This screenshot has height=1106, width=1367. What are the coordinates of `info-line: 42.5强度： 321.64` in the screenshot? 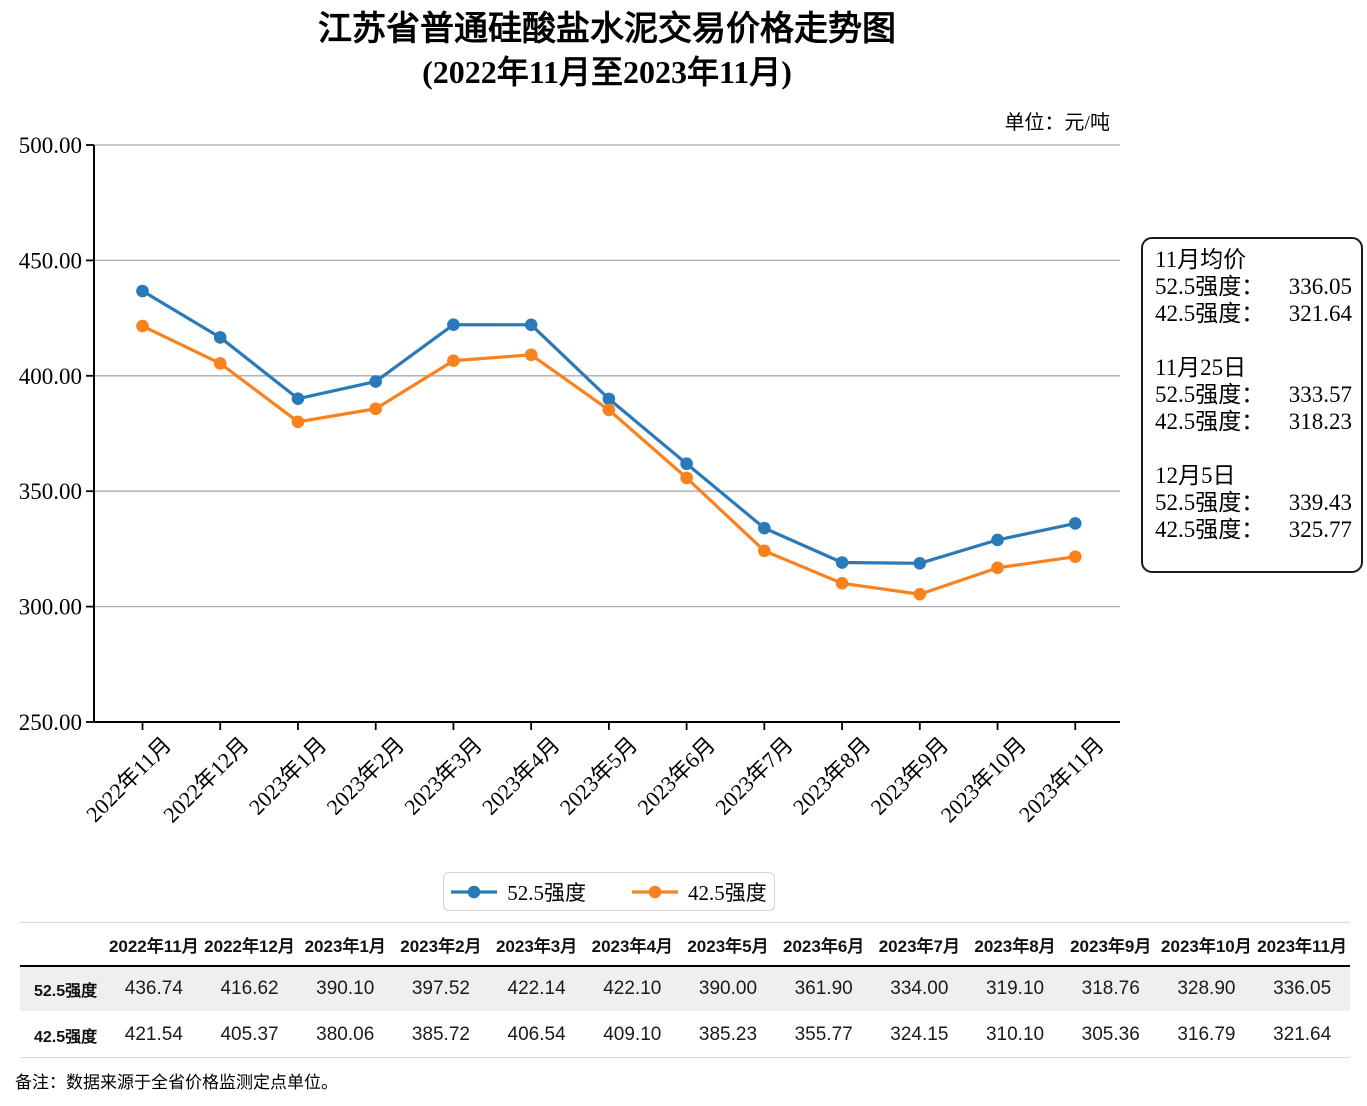 It's located at (1253, 313).